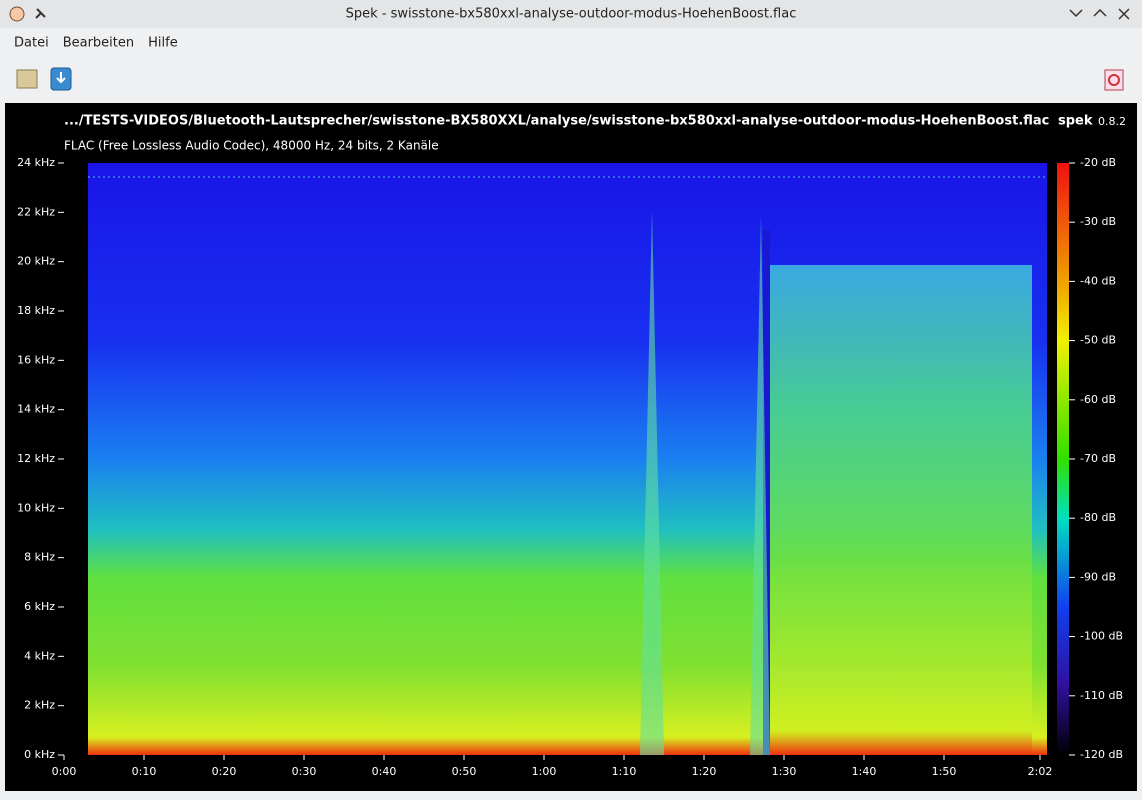  I want to click on level-label: -110 dB, so click(1101, 695).